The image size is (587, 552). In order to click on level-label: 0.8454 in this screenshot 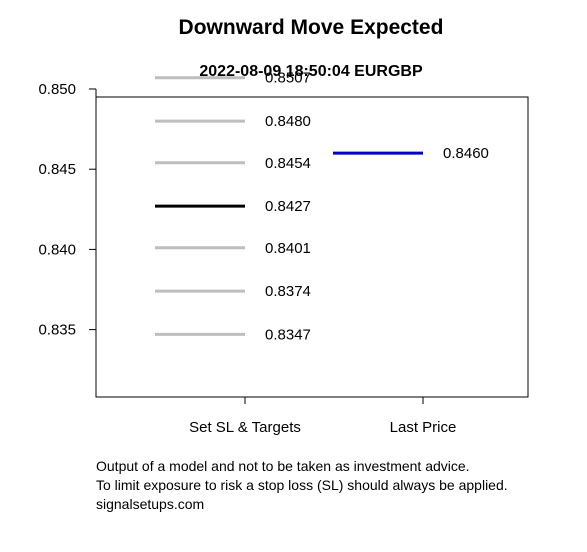, I will do `click(288, 163)`.